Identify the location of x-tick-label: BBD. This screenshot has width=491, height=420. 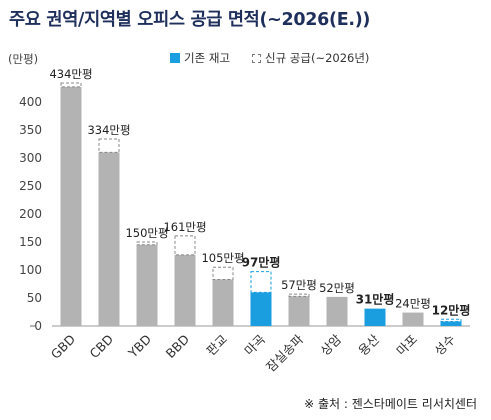
(178, 347).